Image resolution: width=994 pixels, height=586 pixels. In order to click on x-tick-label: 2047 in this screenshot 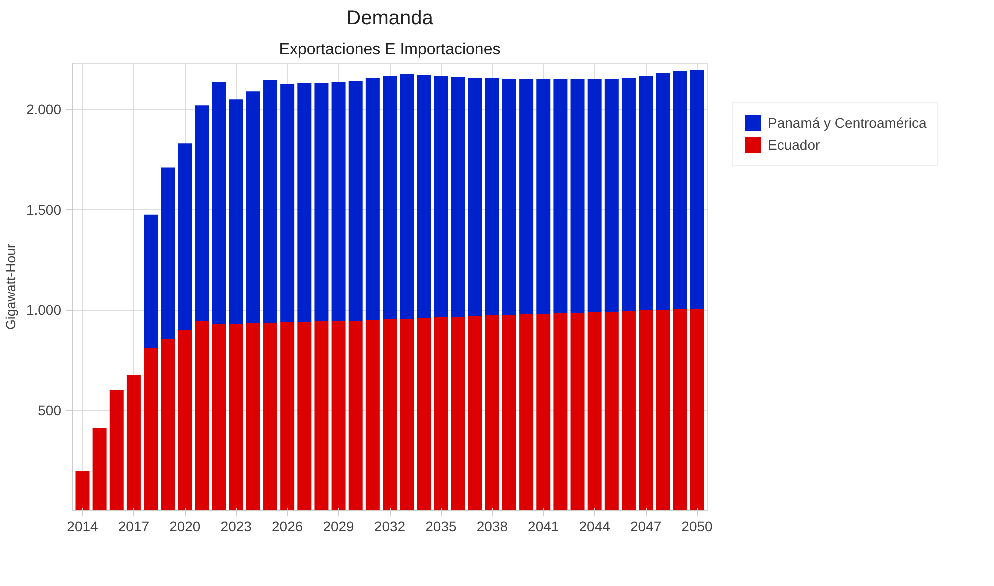, I will do `click(646, 526)`.